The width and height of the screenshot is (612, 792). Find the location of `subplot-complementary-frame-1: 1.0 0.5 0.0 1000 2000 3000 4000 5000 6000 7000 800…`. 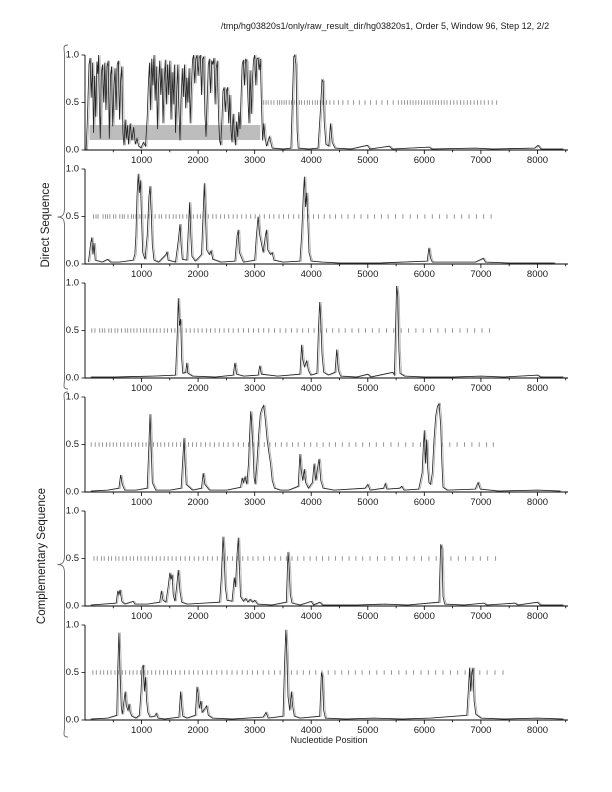

subplot-complementary-frame-1: 1.0 0.5 0.0 1000 2000 3000 4000 5000 6000 7000 800… is located at coordinates (317, 450).